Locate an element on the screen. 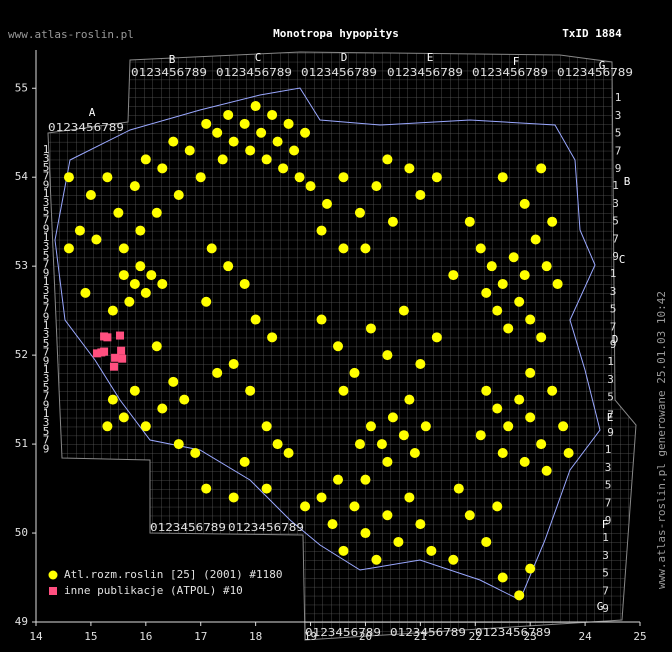 This screenshot has height=652, width=672. grid-letter: A is located at coordinates (92, 112).